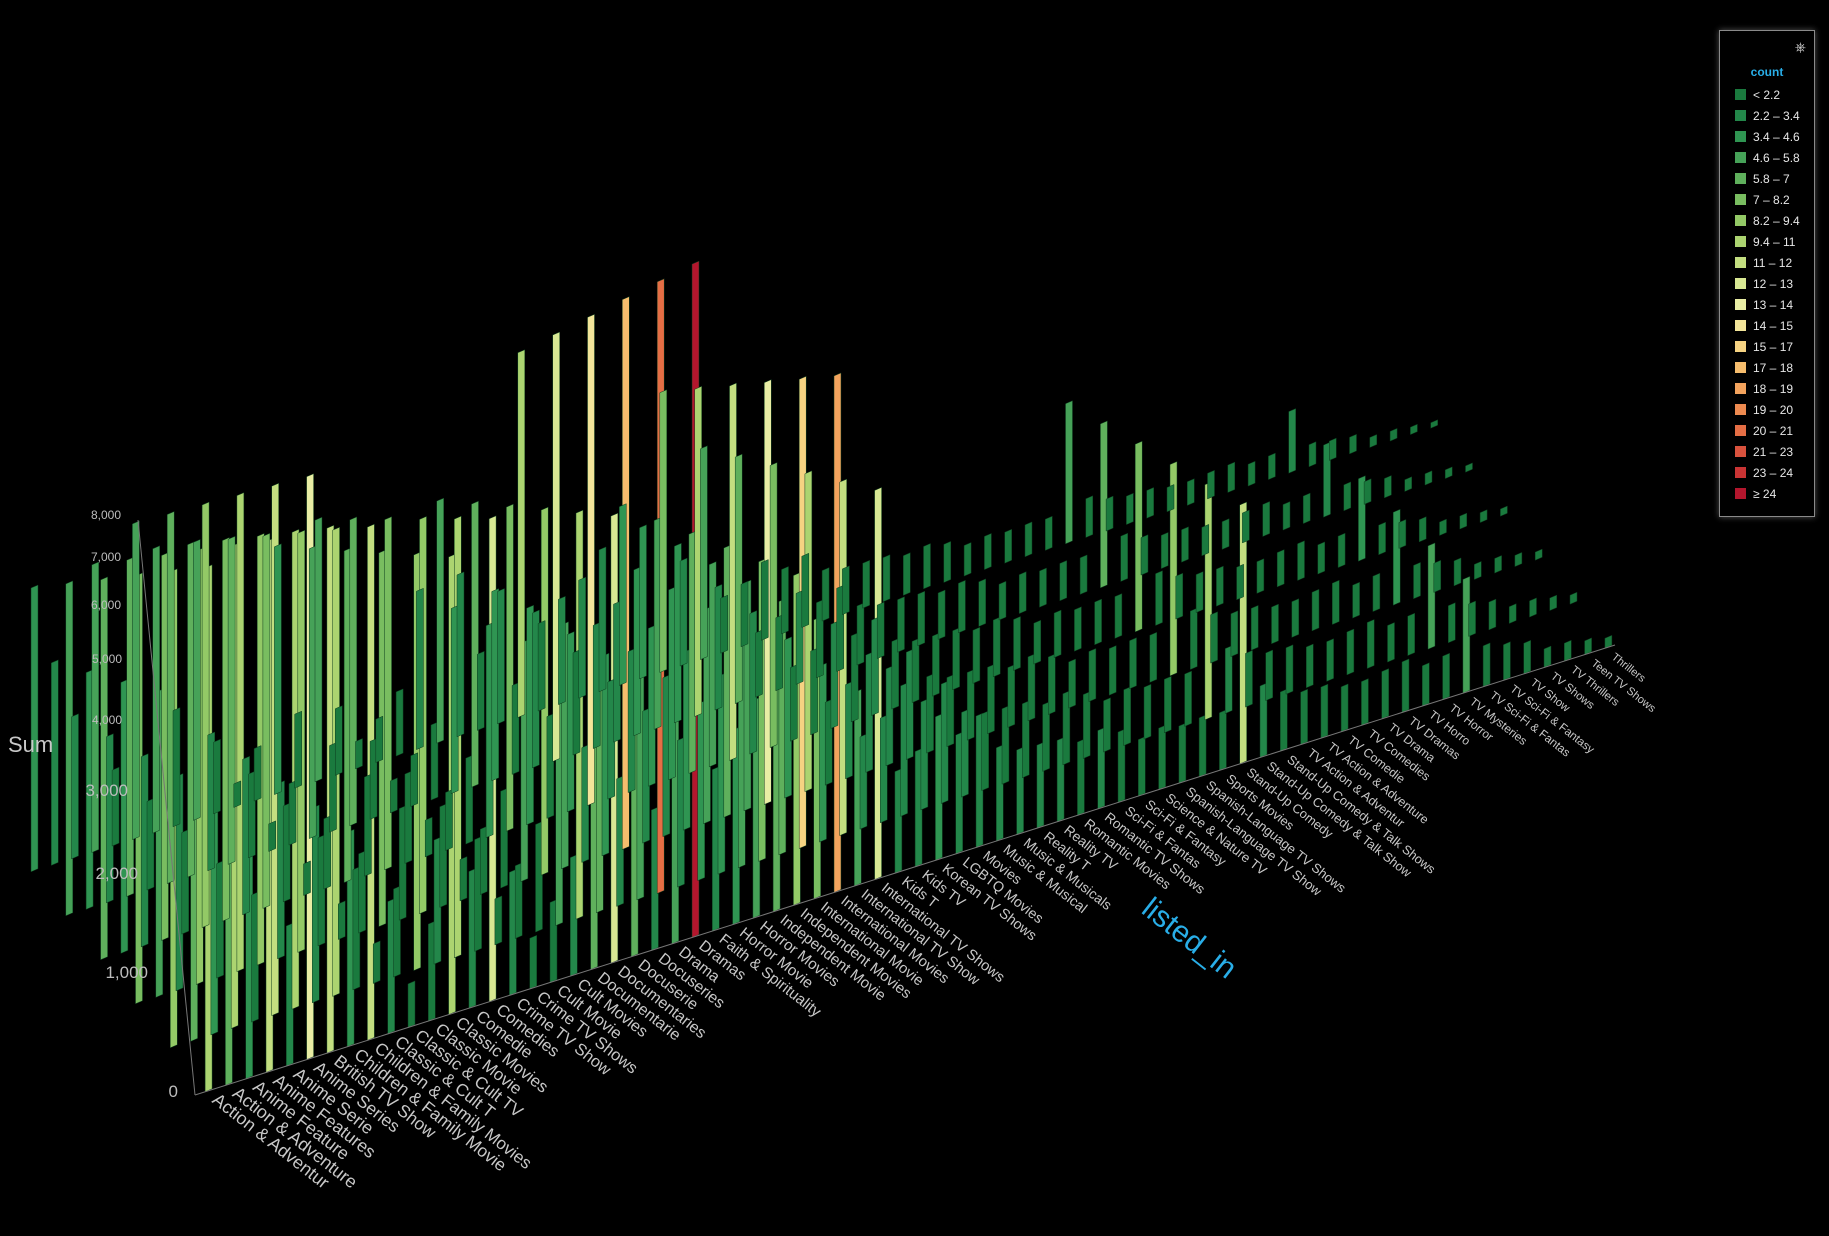  Describe the element at coordinates (1767, 304) in the screenshot. I see `legend-item: 13 – 14` at that location.